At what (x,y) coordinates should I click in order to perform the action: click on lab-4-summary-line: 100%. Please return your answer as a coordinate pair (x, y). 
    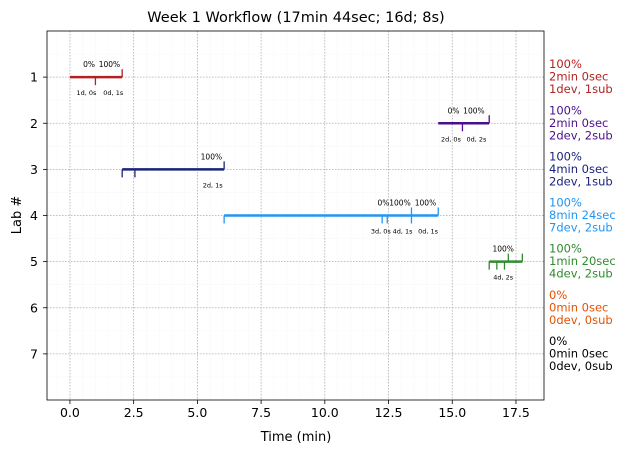
    Looking at the image, I should click on (565, 203).